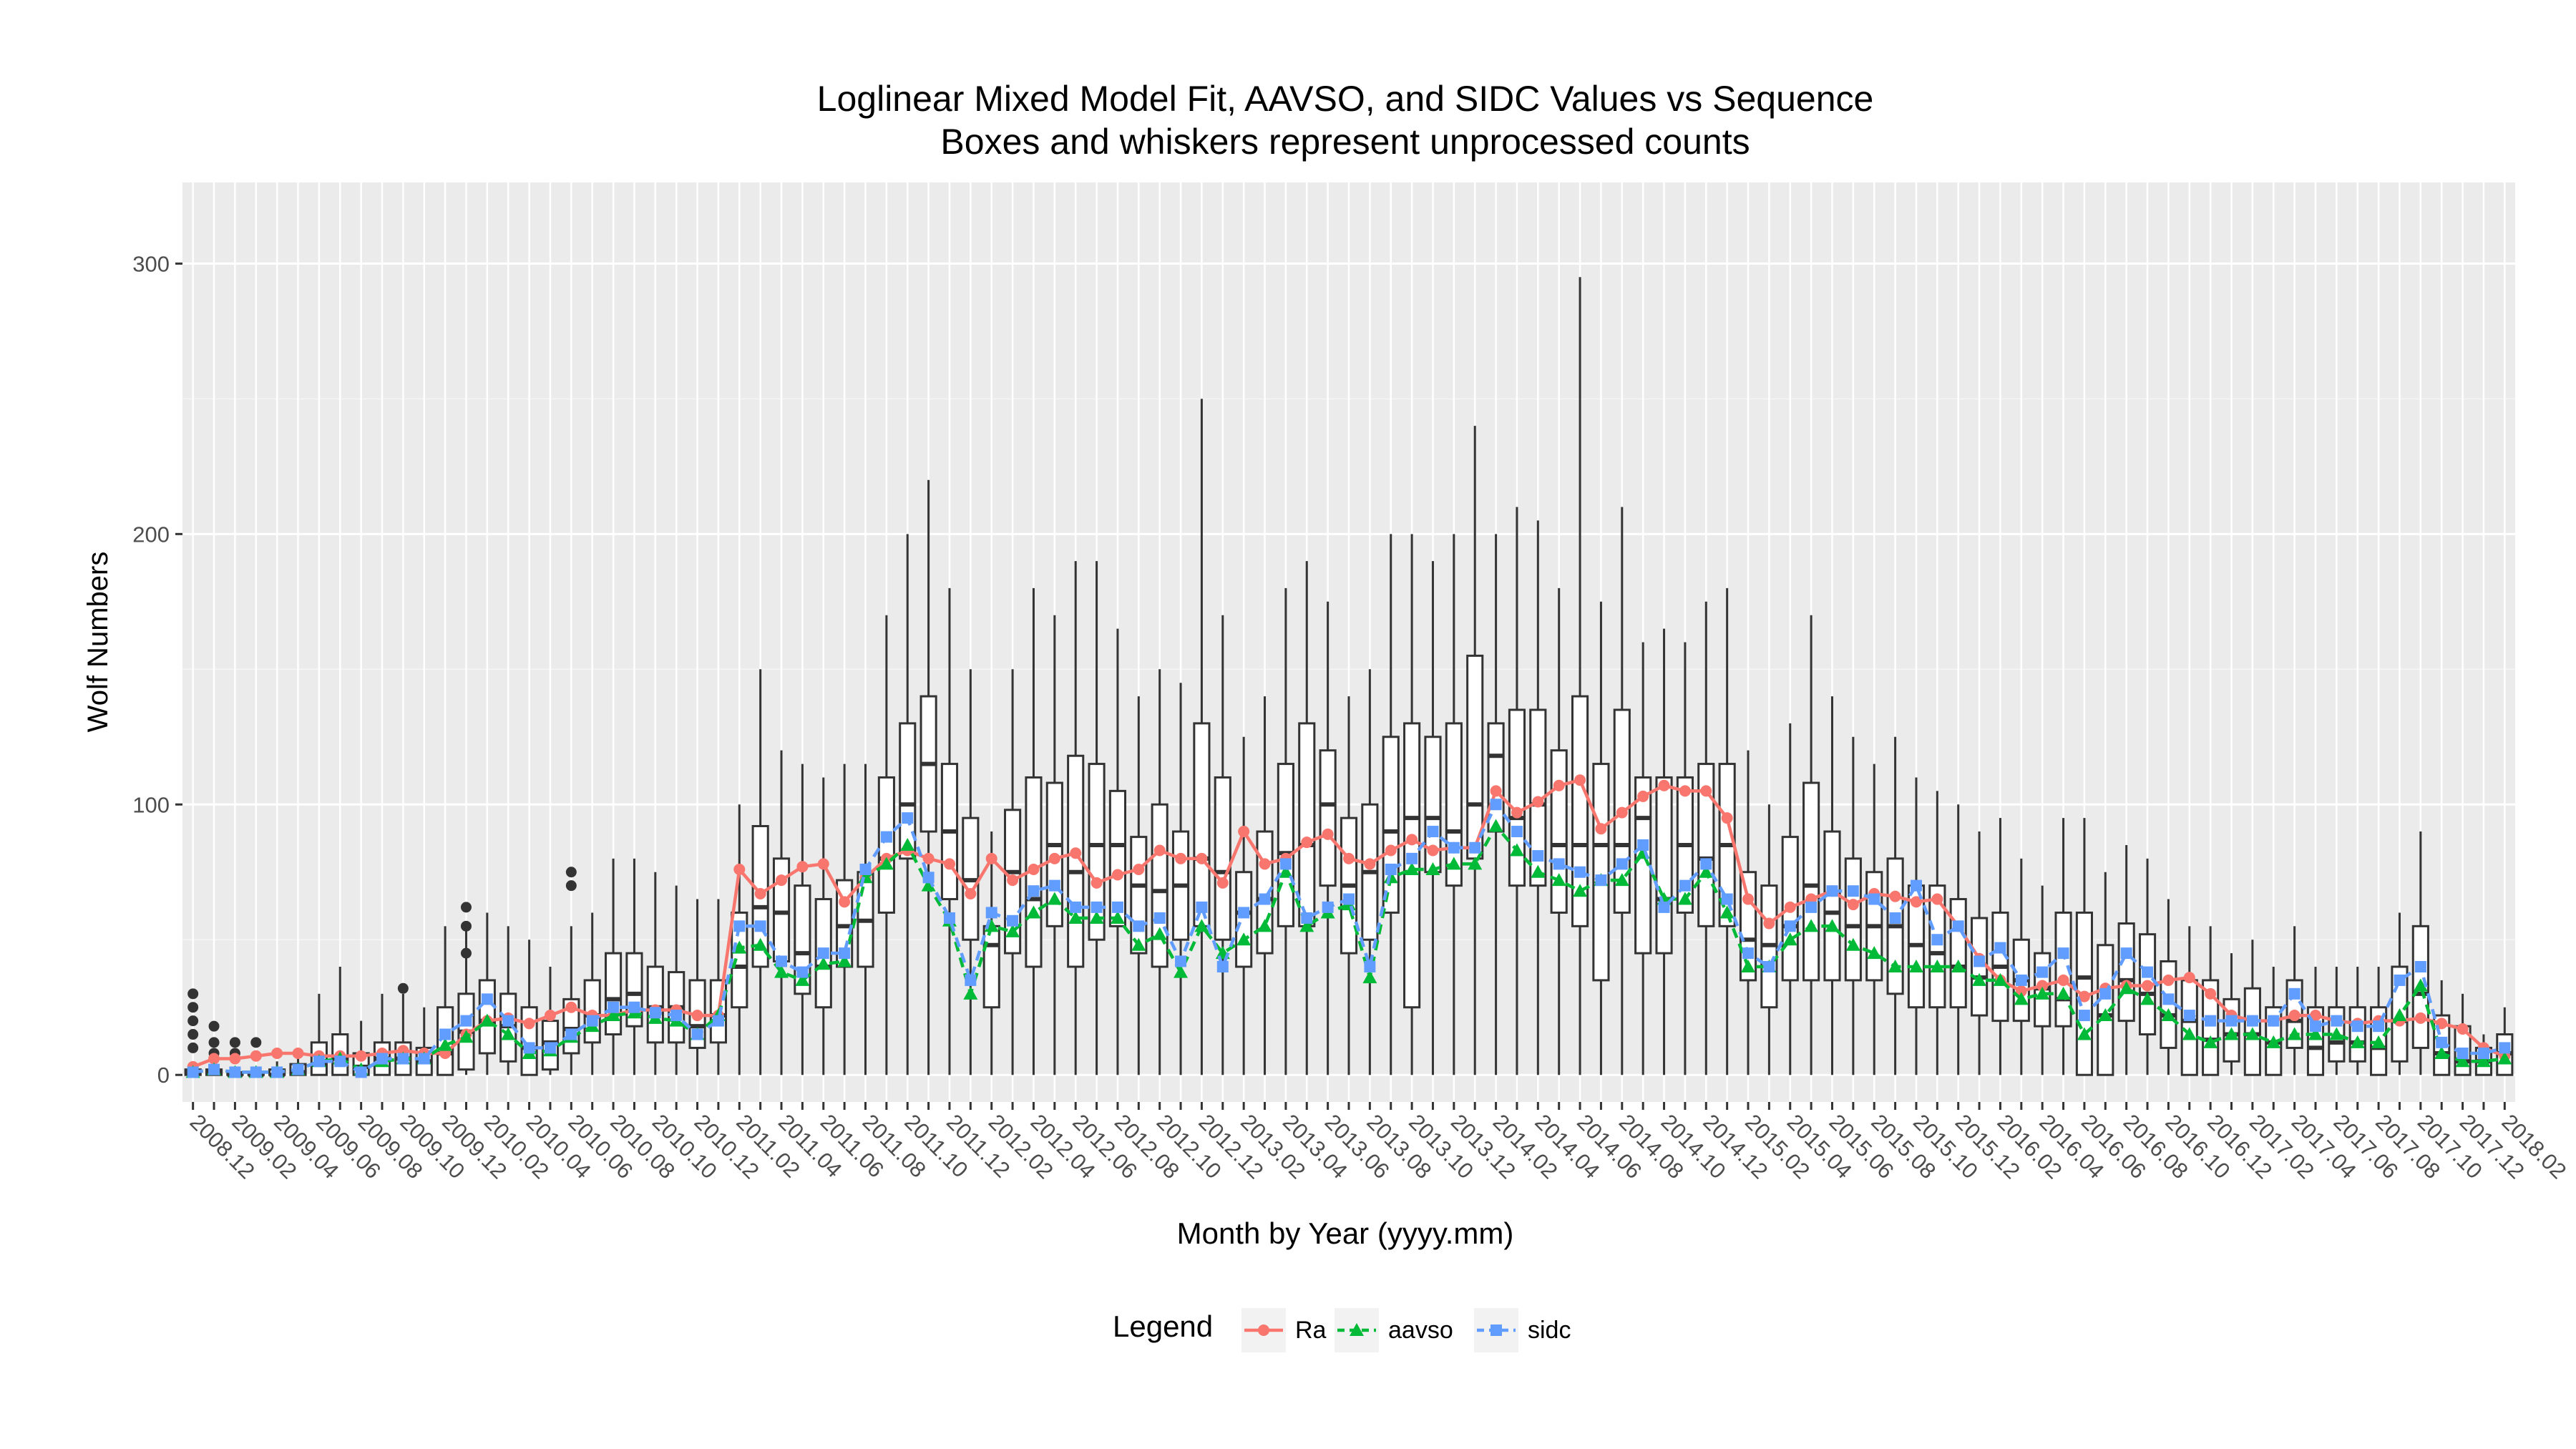 This screenshot has height=1449, width=2576. What do you see at coordinates (151, 805) in the screenshot?
I see `y-tick-label: 100` at bounding box center [151, 805].